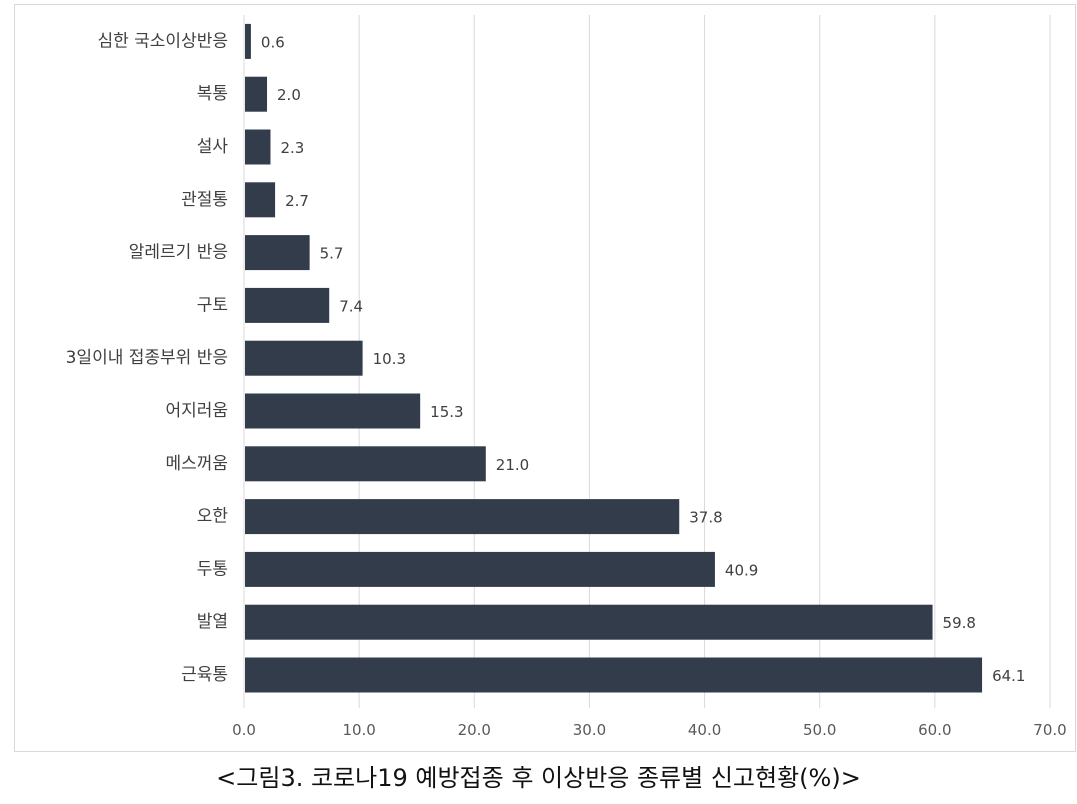 The width and height of the screenshot is (1077, 804). What do you see at coordinates (934, 730) in the screenshot?
I see `x-tick-label: 60.0` at bounding box center [934, 730].